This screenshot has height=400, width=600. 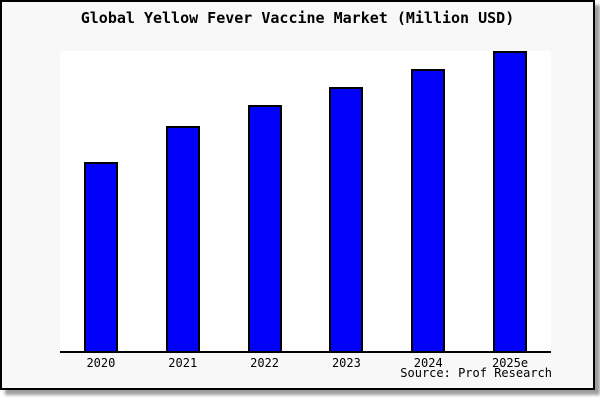 I want to click on x-tick-label-2024: 2024, so click(x=428, y=363).